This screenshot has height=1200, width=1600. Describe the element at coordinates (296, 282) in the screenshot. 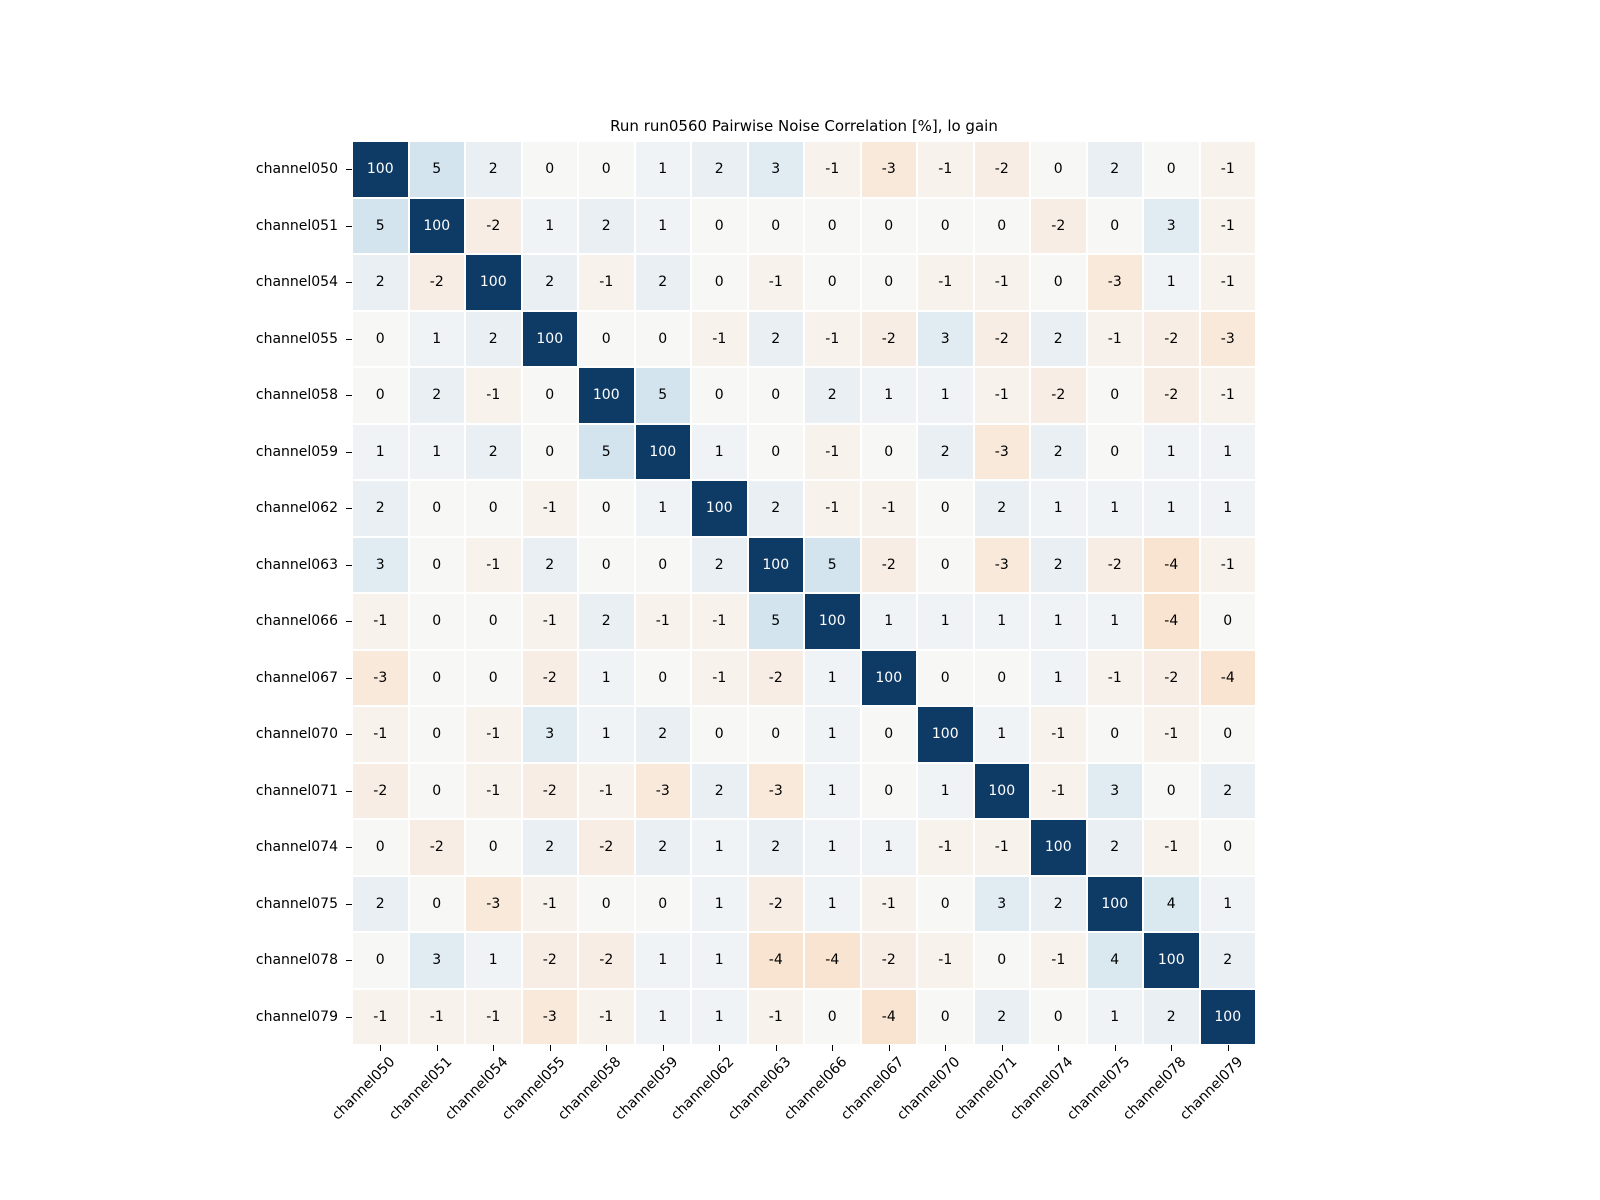

I see `y-tick-label: channel054` at that location.